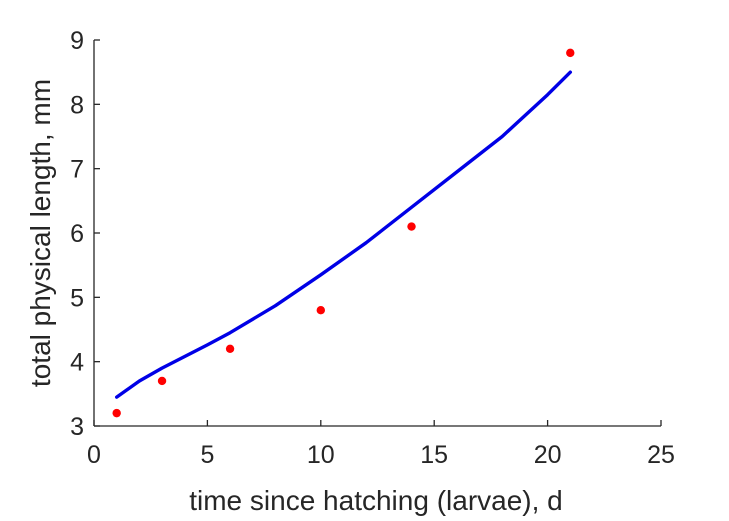 The width and height of the screenshot is (729, 521). Describe the element at coordinates (376, 500) in the screenshot. I see `x-axis-label: time since hatching (larvae), d` at that location.